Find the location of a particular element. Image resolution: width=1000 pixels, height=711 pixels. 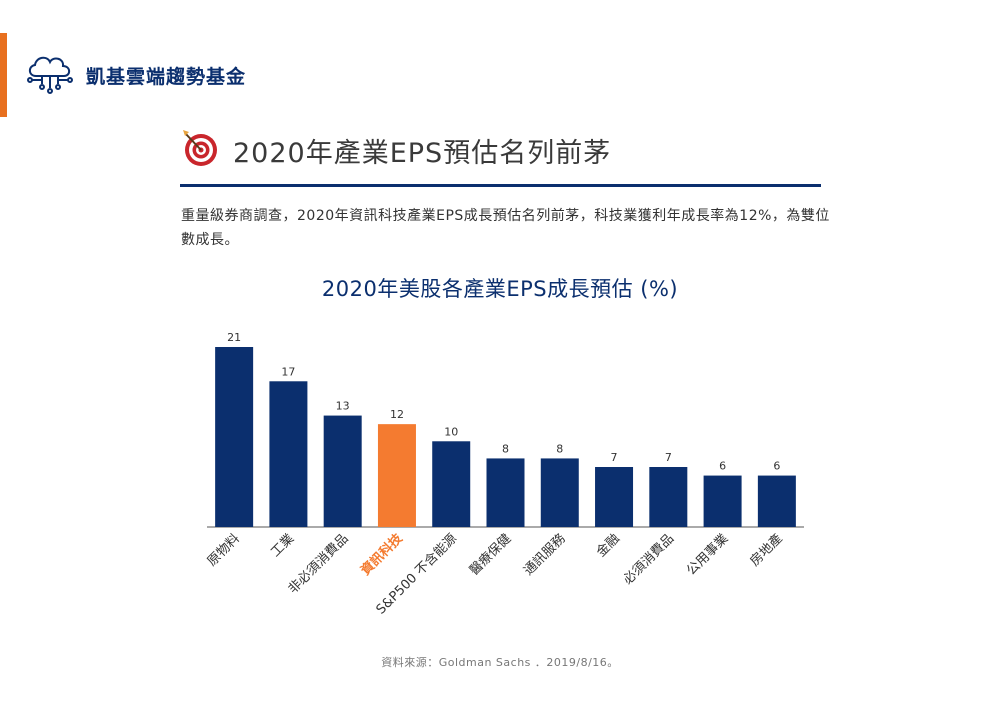

brand-header: 凱基雲端趨勢基金 is located at coordinates (135, 75).